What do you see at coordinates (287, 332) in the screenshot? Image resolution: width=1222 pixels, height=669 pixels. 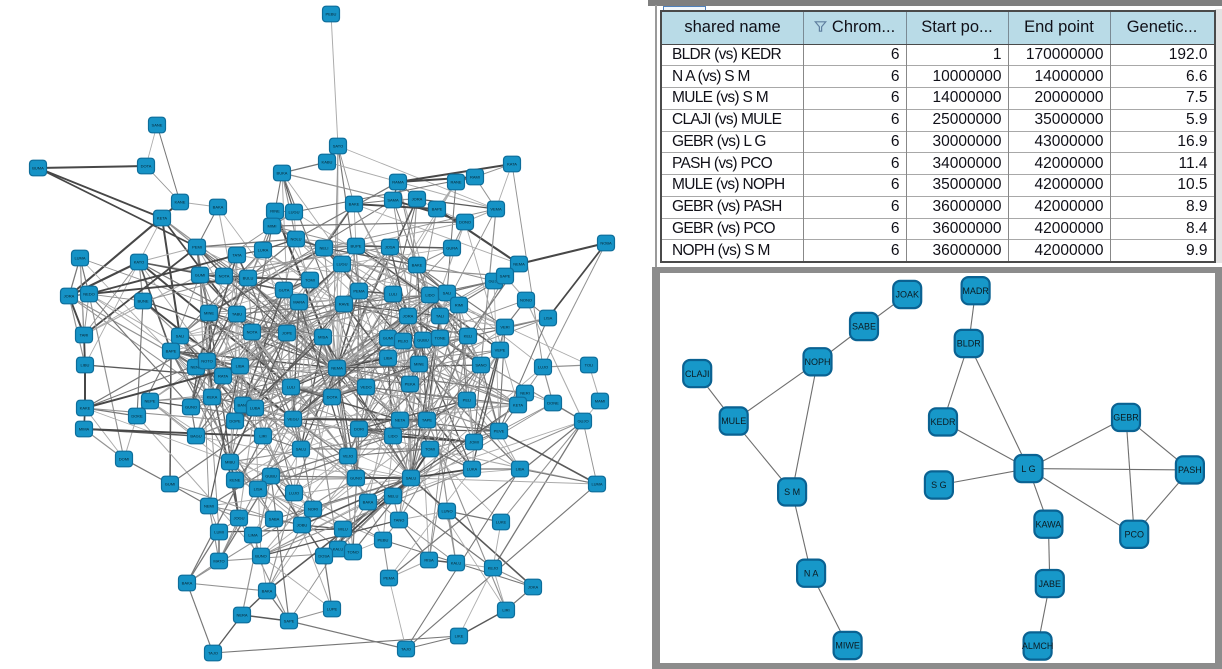 I see `svg-text: JOPE` at bounding box center [287, 332].